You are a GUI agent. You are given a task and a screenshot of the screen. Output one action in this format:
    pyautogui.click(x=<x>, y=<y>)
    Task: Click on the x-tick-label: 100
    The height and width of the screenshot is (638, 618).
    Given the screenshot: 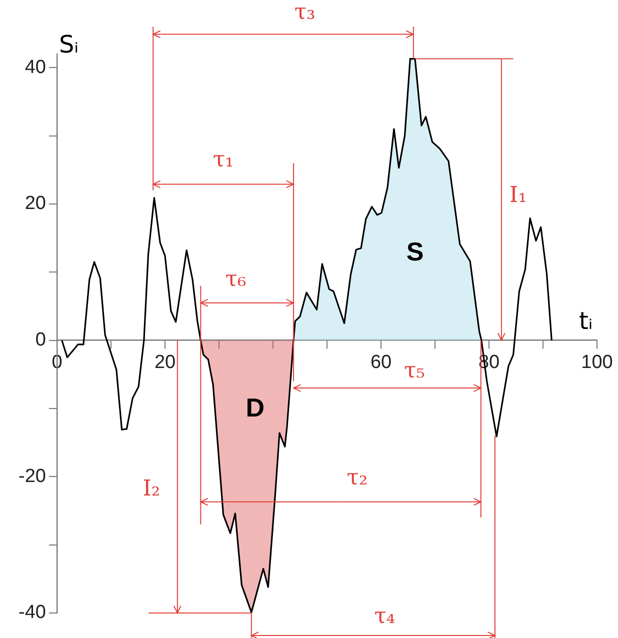 What is the action you would take?
    pyautogui.click(x=597, y=362)
    